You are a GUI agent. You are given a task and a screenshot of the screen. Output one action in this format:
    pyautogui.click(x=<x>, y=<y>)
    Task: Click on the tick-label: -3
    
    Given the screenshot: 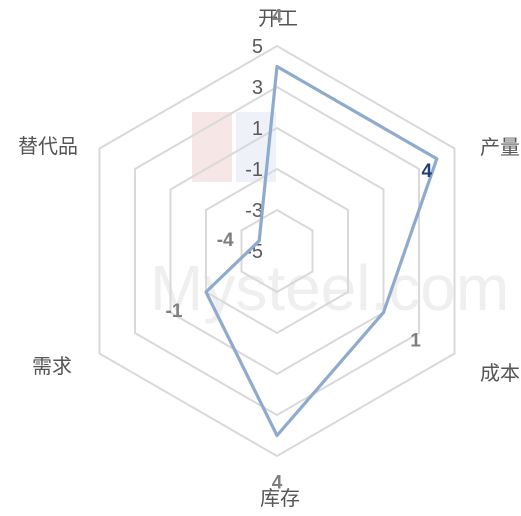 What is the action you would take?
    pyautogui.click(x=254, y=211)
    